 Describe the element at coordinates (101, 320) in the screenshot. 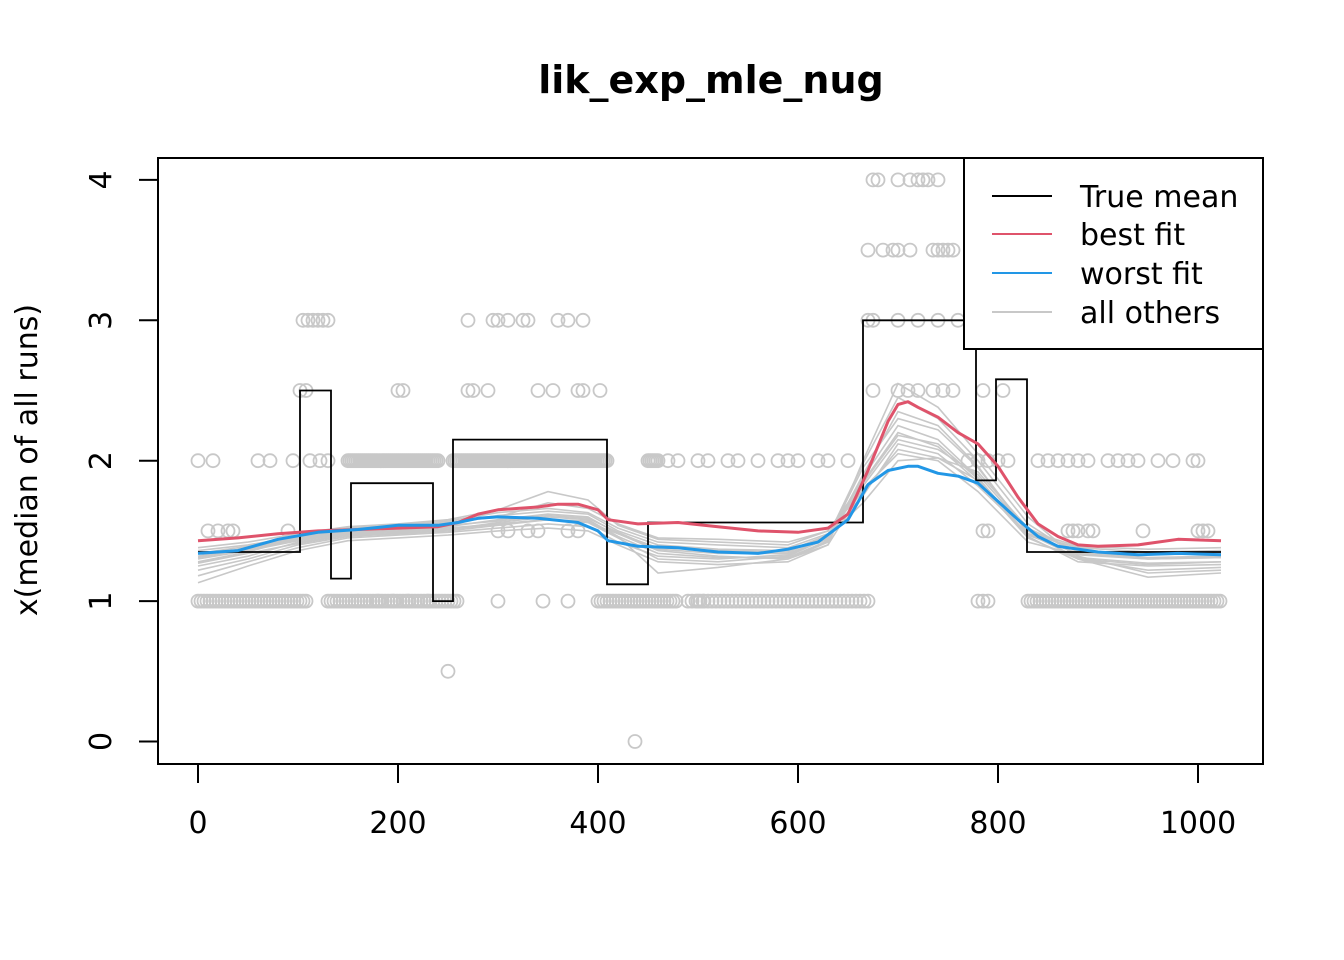

I see `y-tick-label: 3` at that location.